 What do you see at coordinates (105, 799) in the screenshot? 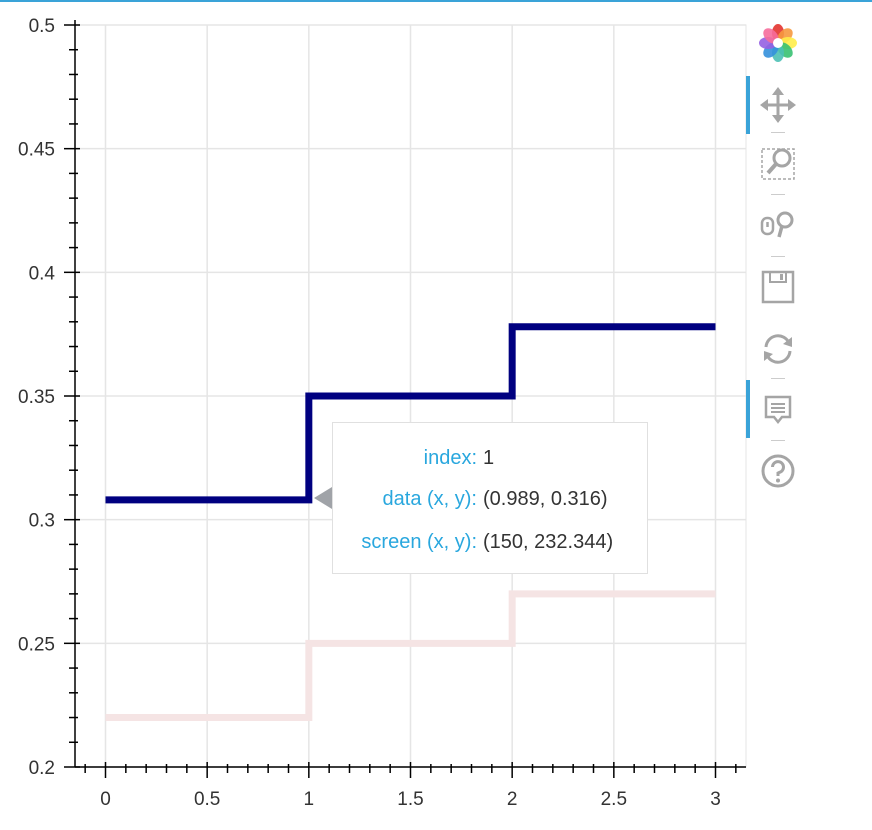
I see `x-tick-label: 0` at bounding box center [105, 799].